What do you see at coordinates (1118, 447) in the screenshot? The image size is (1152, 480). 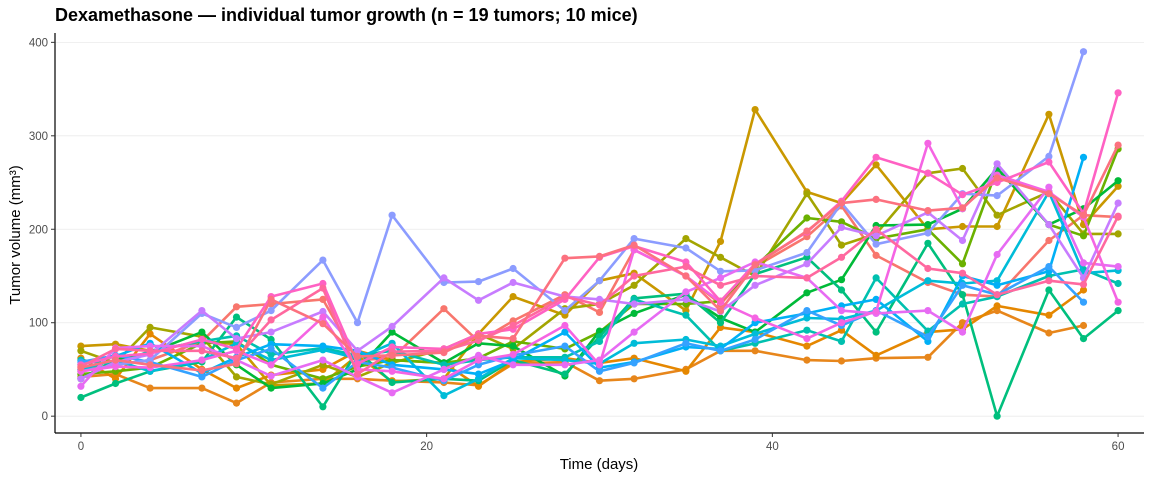 I see `x-tick-label: 60` at bounding box center [1118, 447].